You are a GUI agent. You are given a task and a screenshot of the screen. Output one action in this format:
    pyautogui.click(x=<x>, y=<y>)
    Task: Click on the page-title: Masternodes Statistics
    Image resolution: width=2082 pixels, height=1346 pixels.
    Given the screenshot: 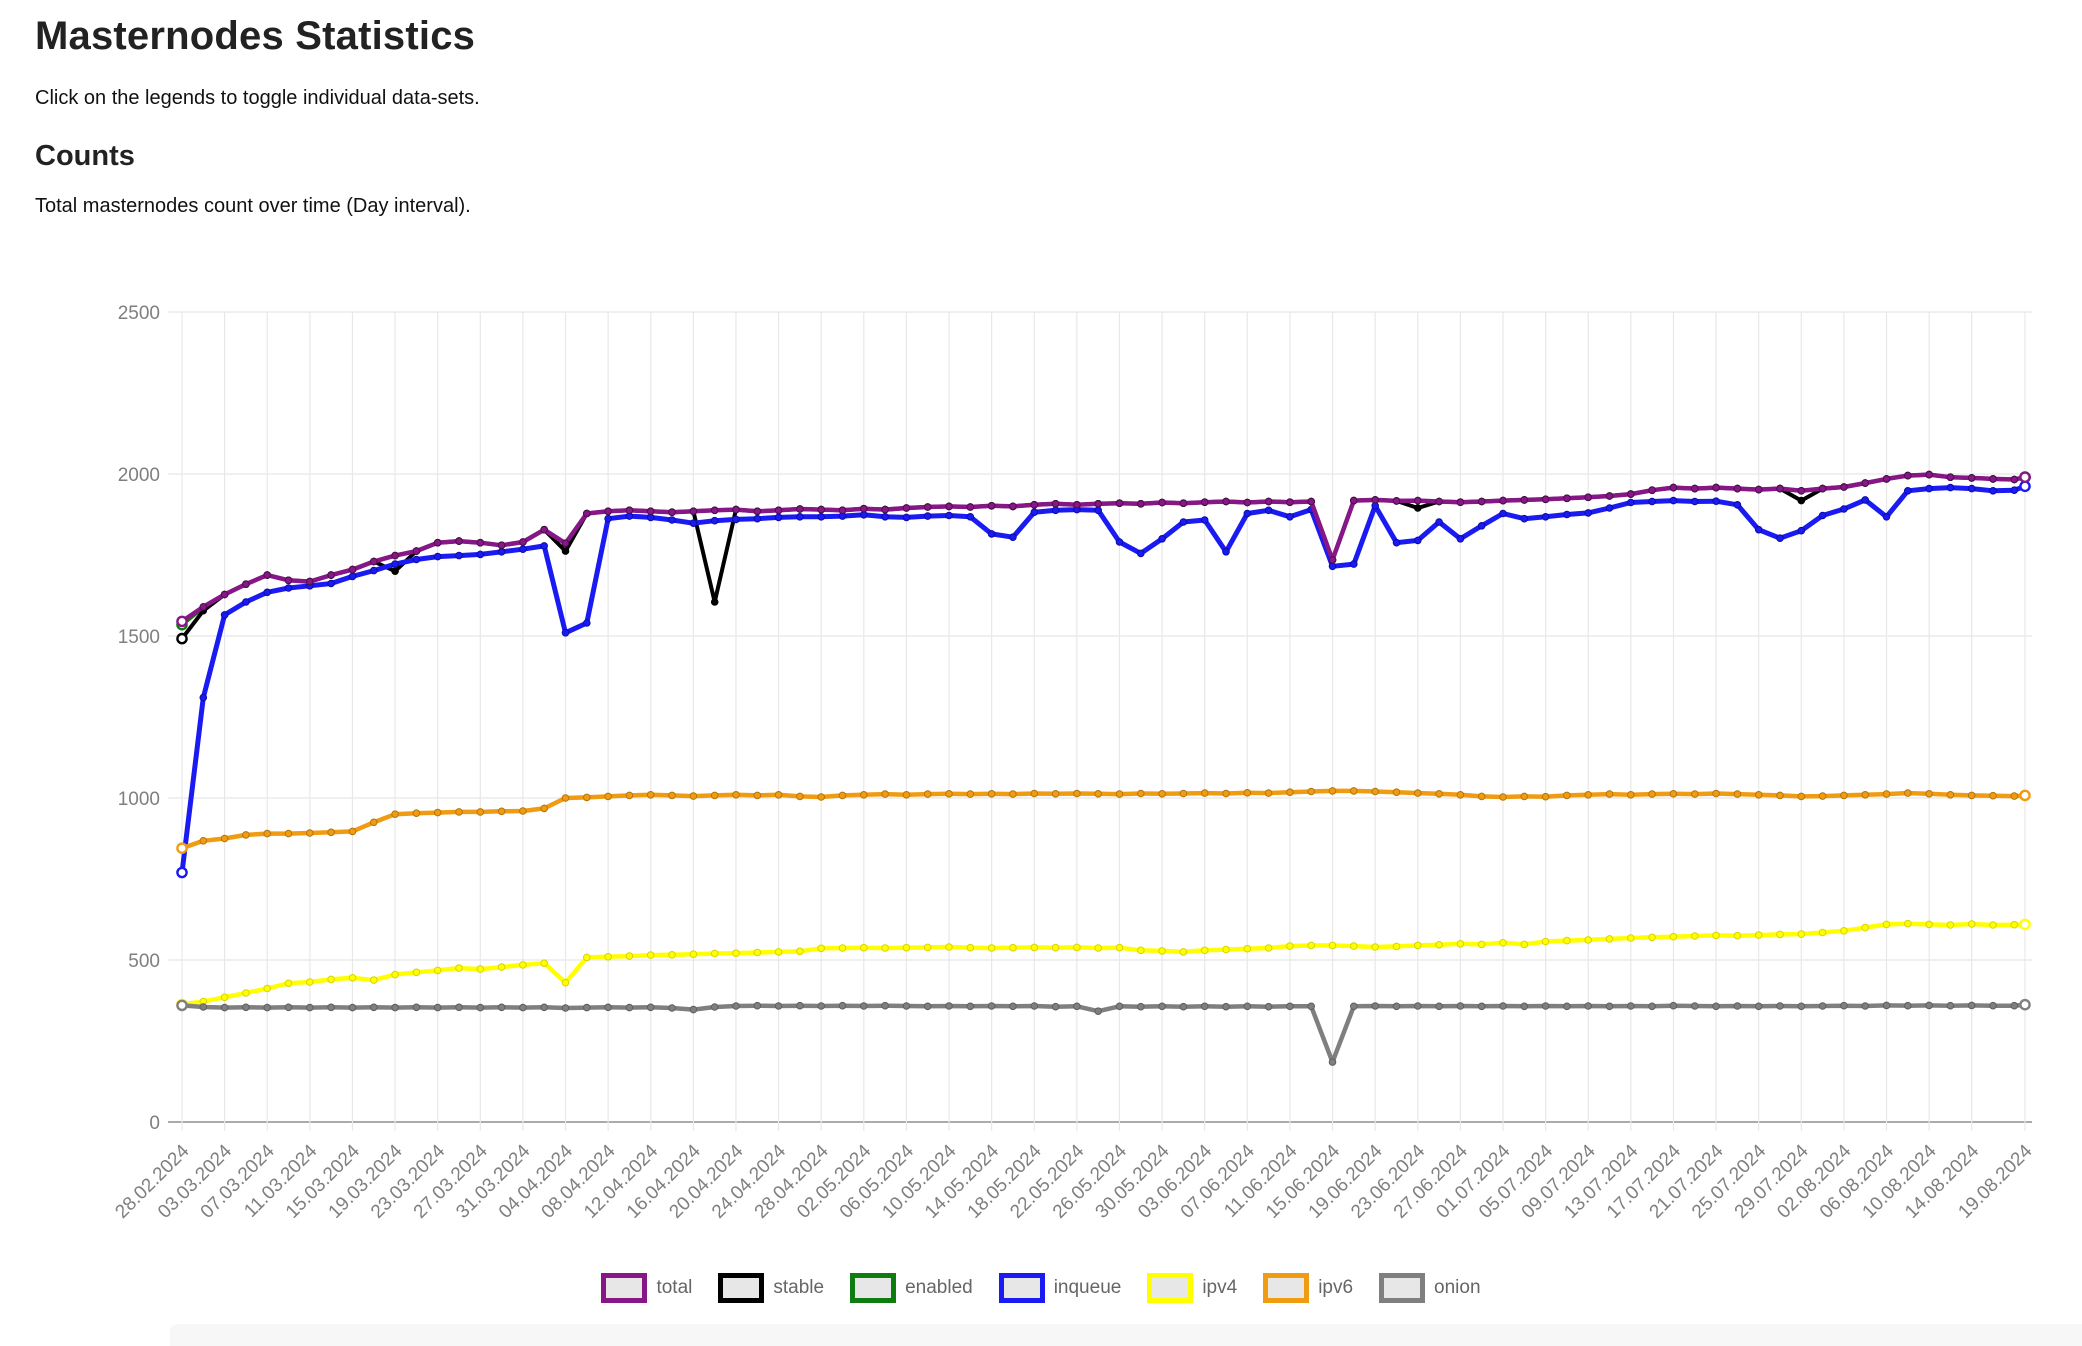 What is the action you would take?
    pyautogui.click(x=255, y=36)
    